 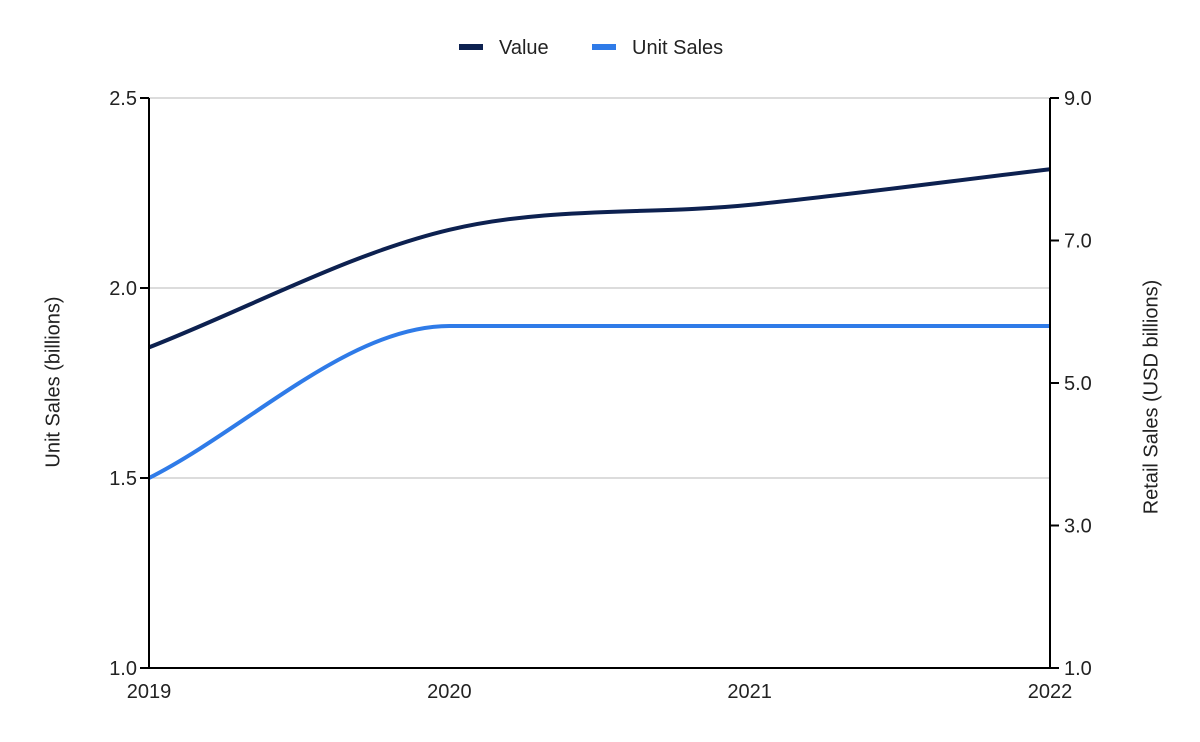 I want to click on left-tick-label: 2.0, so click(x=123, y=289).